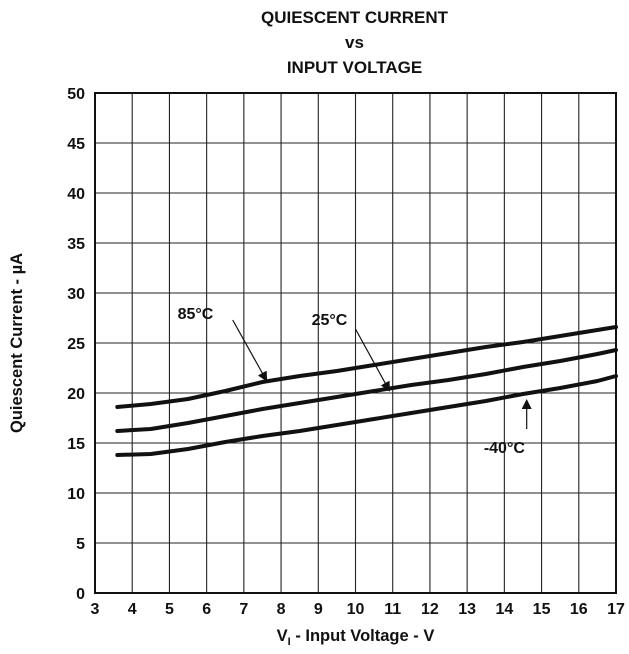 The width and height of the screenshot is (629, 654). Describe the element at coordinates (76, 244) in the screenshot. I see `y-tick-label: 35` at that location.